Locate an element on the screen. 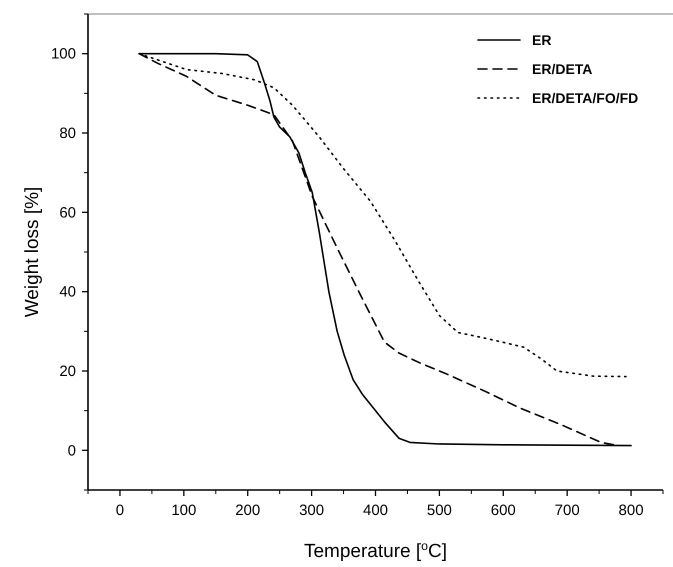  y-tick-label: 60 is located at coordinates (67, 213).